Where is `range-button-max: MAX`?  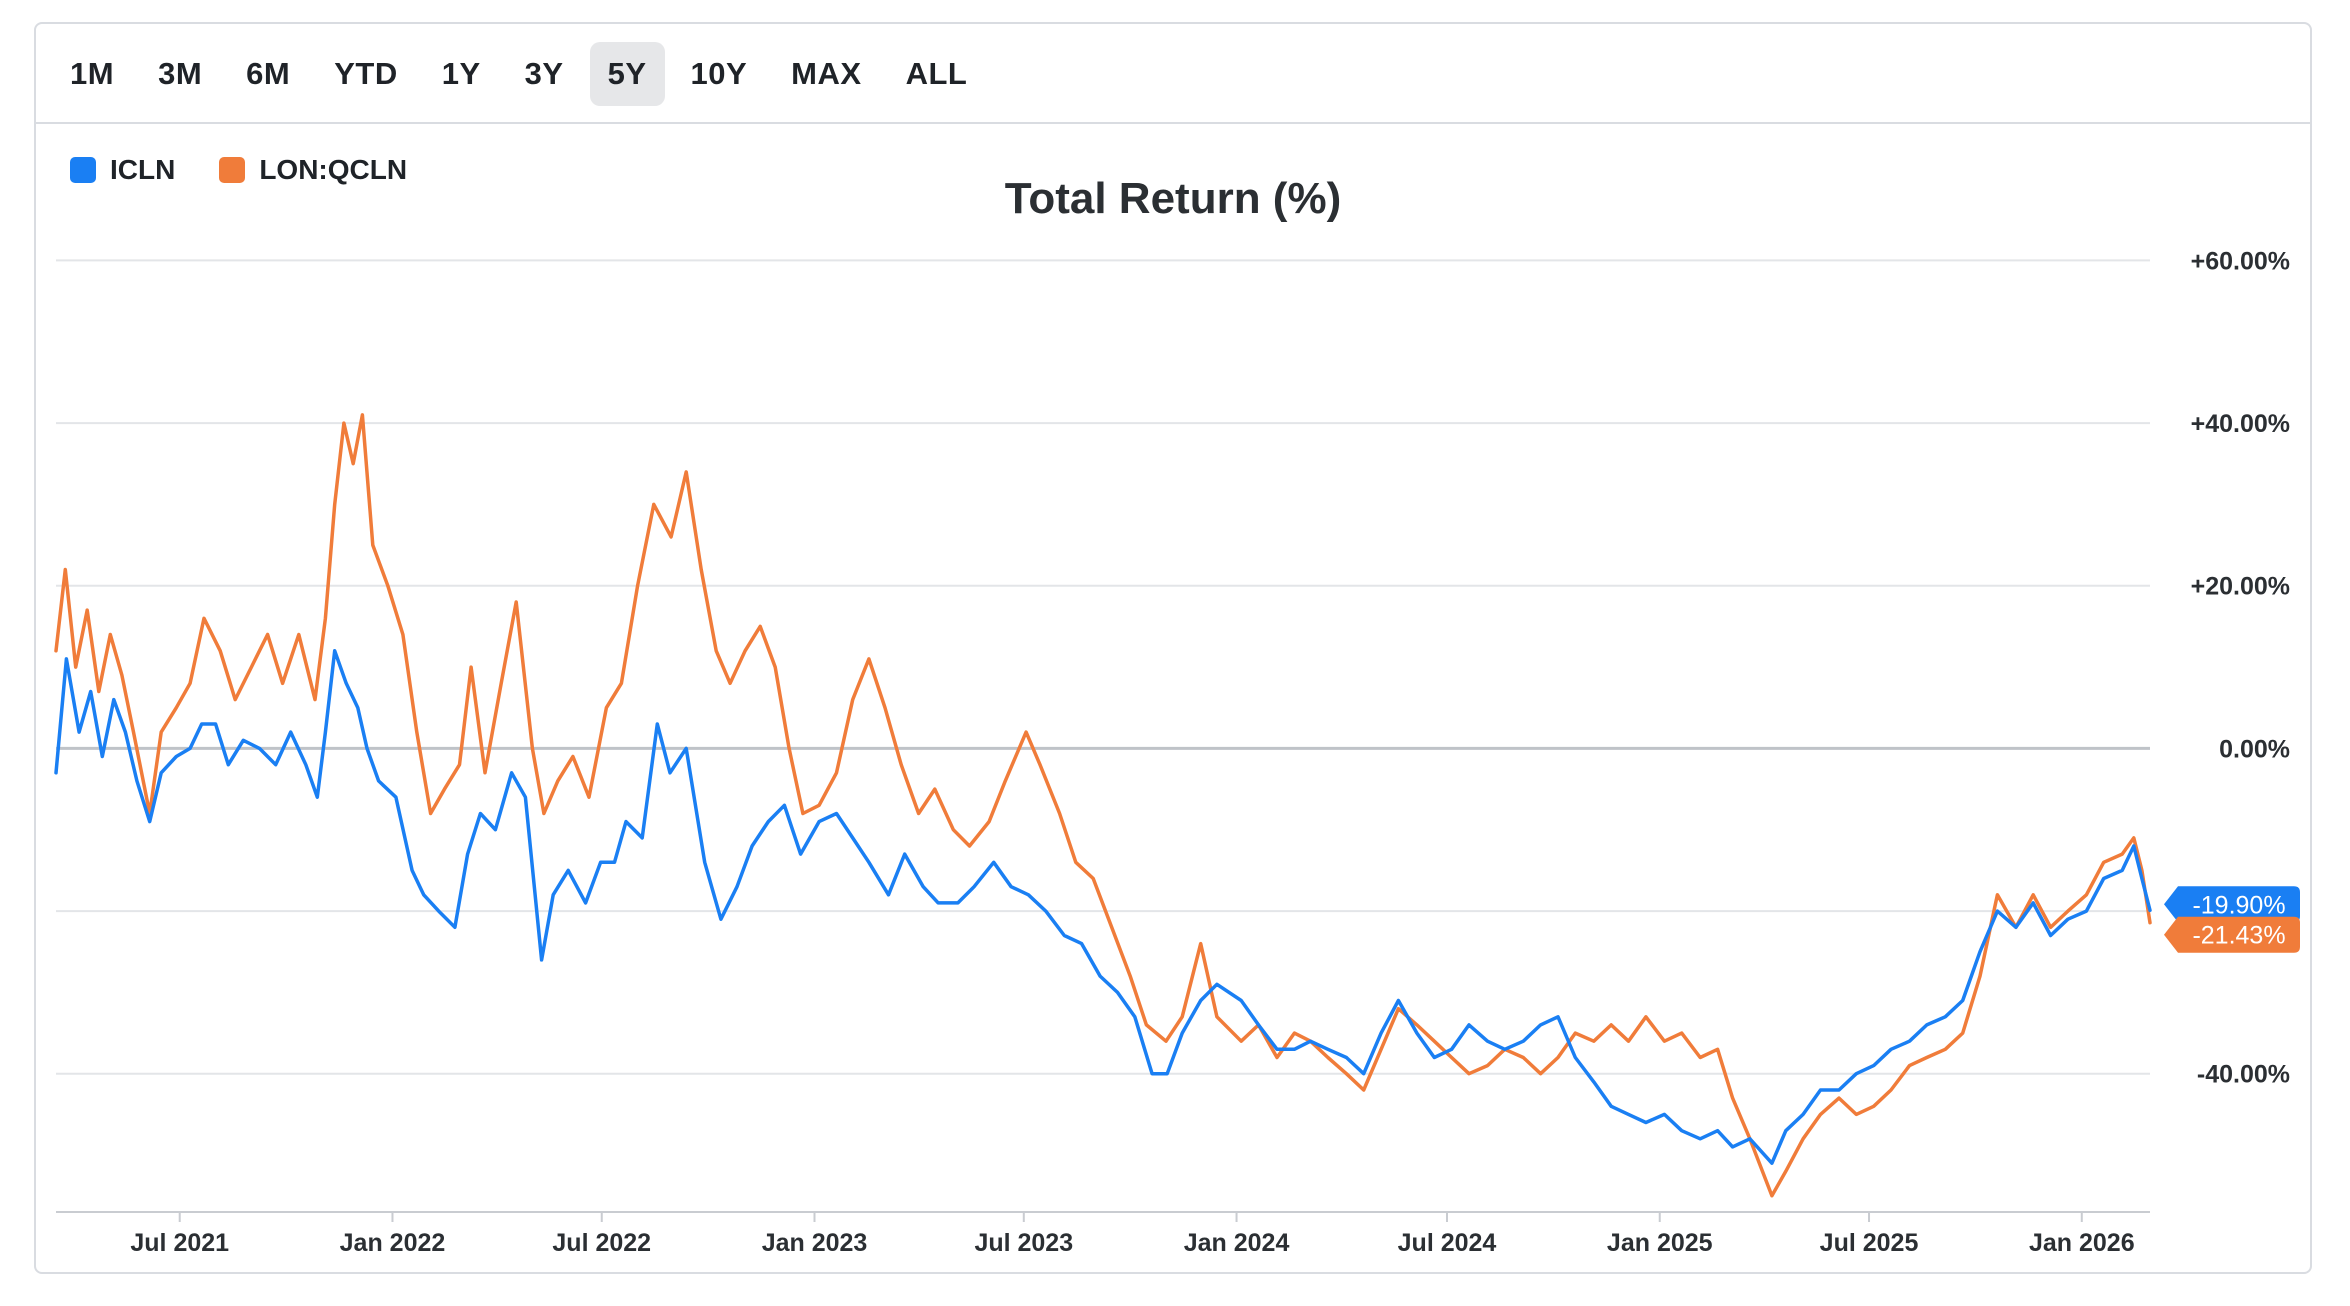
range-button-max: MAX is located at coordinates (826, 73).